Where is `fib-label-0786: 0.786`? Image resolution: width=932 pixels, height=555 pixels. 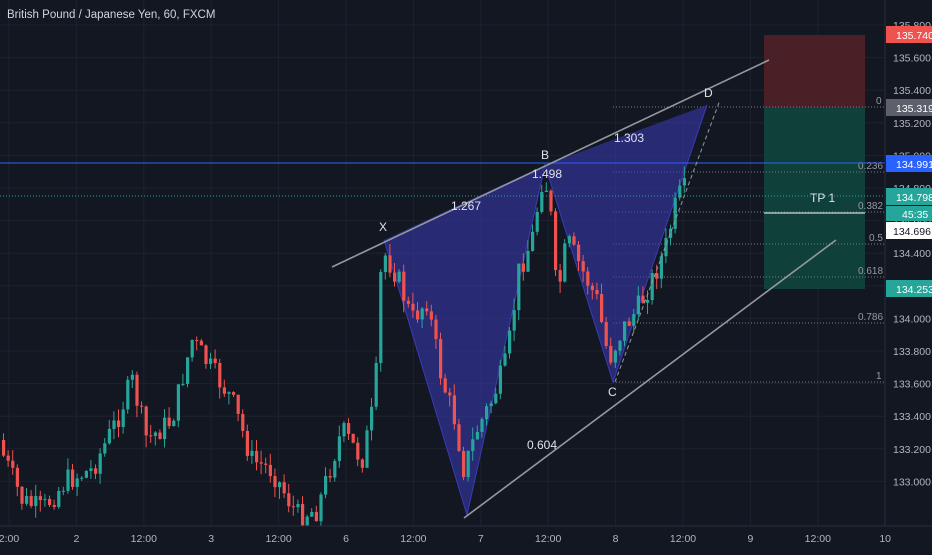
fib-label-0786: 0.786 is located at coordinates (870, 317).